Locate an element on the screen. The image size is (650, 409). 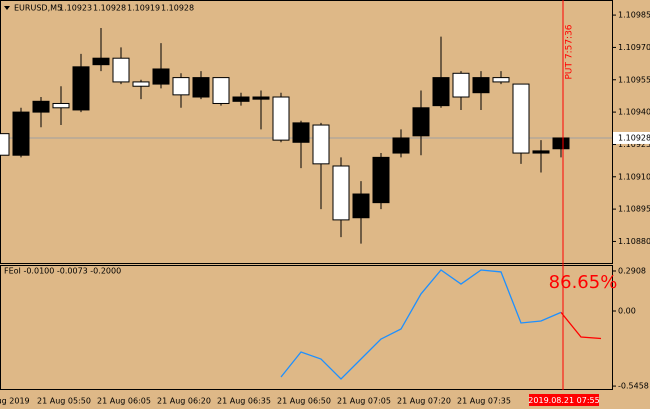
signal-time-box is located at coordinates (564, 400).